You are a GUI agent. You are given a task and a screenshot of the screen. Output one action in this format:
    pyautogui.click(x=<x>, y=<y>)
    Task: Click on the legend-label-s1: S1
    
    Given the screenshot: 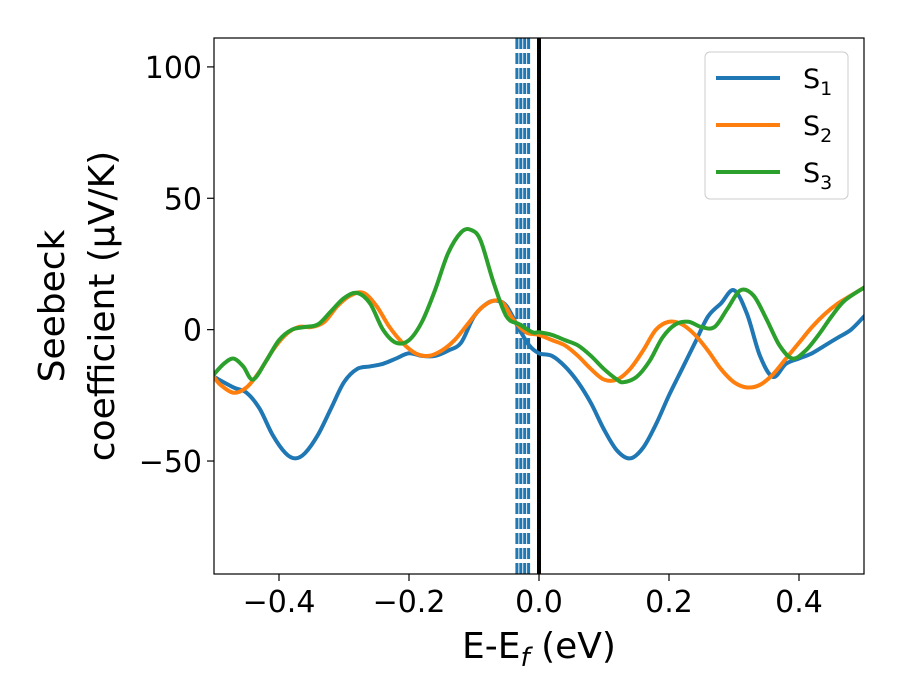 What is the action you would take?
    pyautogui.click(x=817, y=82)
    